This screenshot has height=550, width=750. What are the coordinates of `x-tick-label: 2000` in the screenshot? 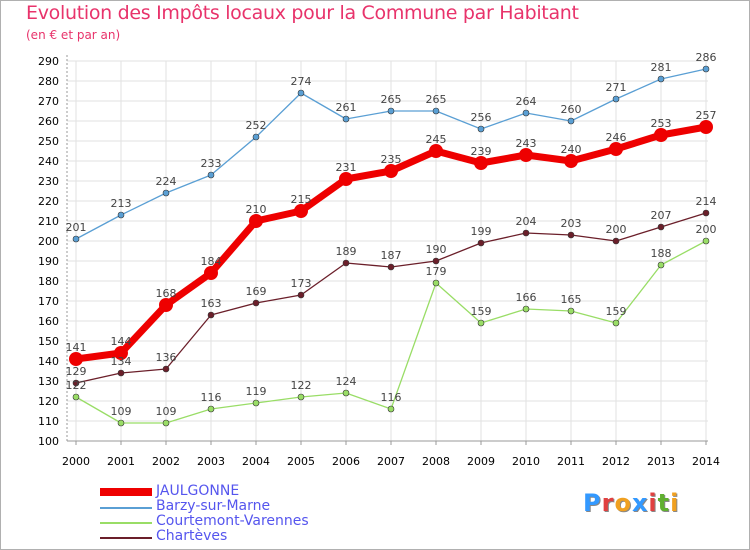 It's located at (76, 461).